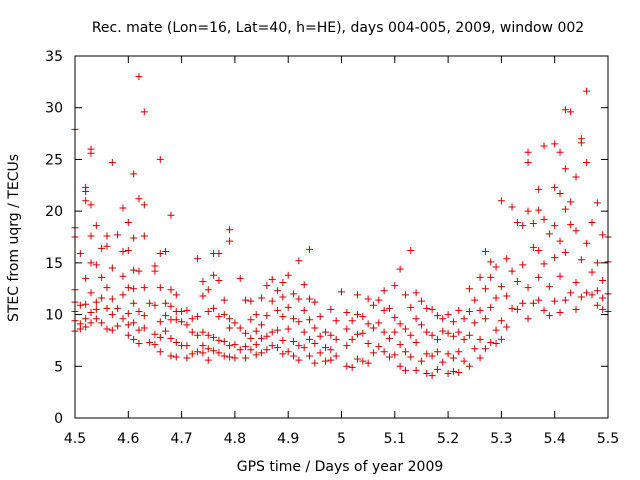 The height and width of the screenshot is (480, 640). I want to click on x-tick-label: 5.1, so click(395, 439).